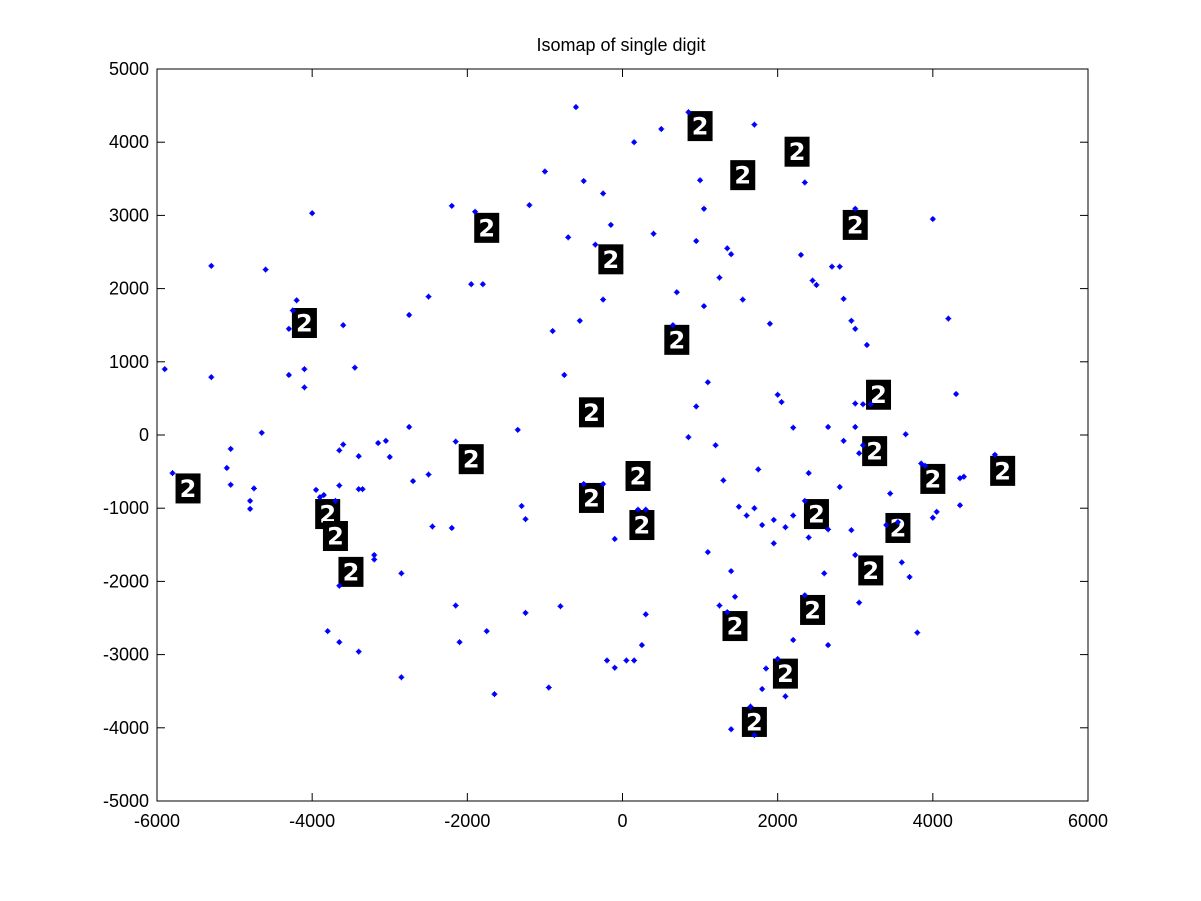  Describe the element at coordinates (126, 801) in the screenshot. I see `y-tick-label: -5000` at that location.